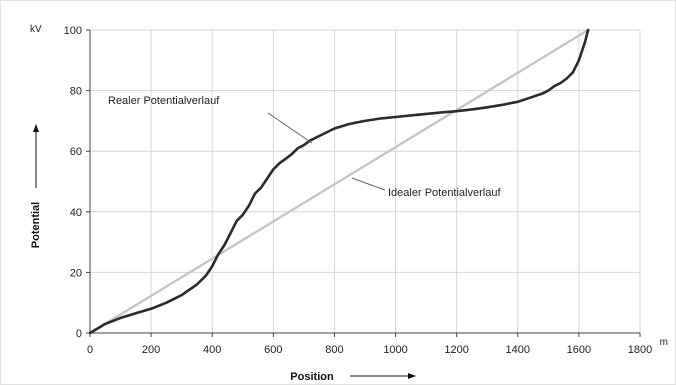 This screenshot has width=676, height=385. What do you see at coordinates (76, 152) in the screenshot?
I see `y-tick-label-60: 60` at bounding box center [76, 152].